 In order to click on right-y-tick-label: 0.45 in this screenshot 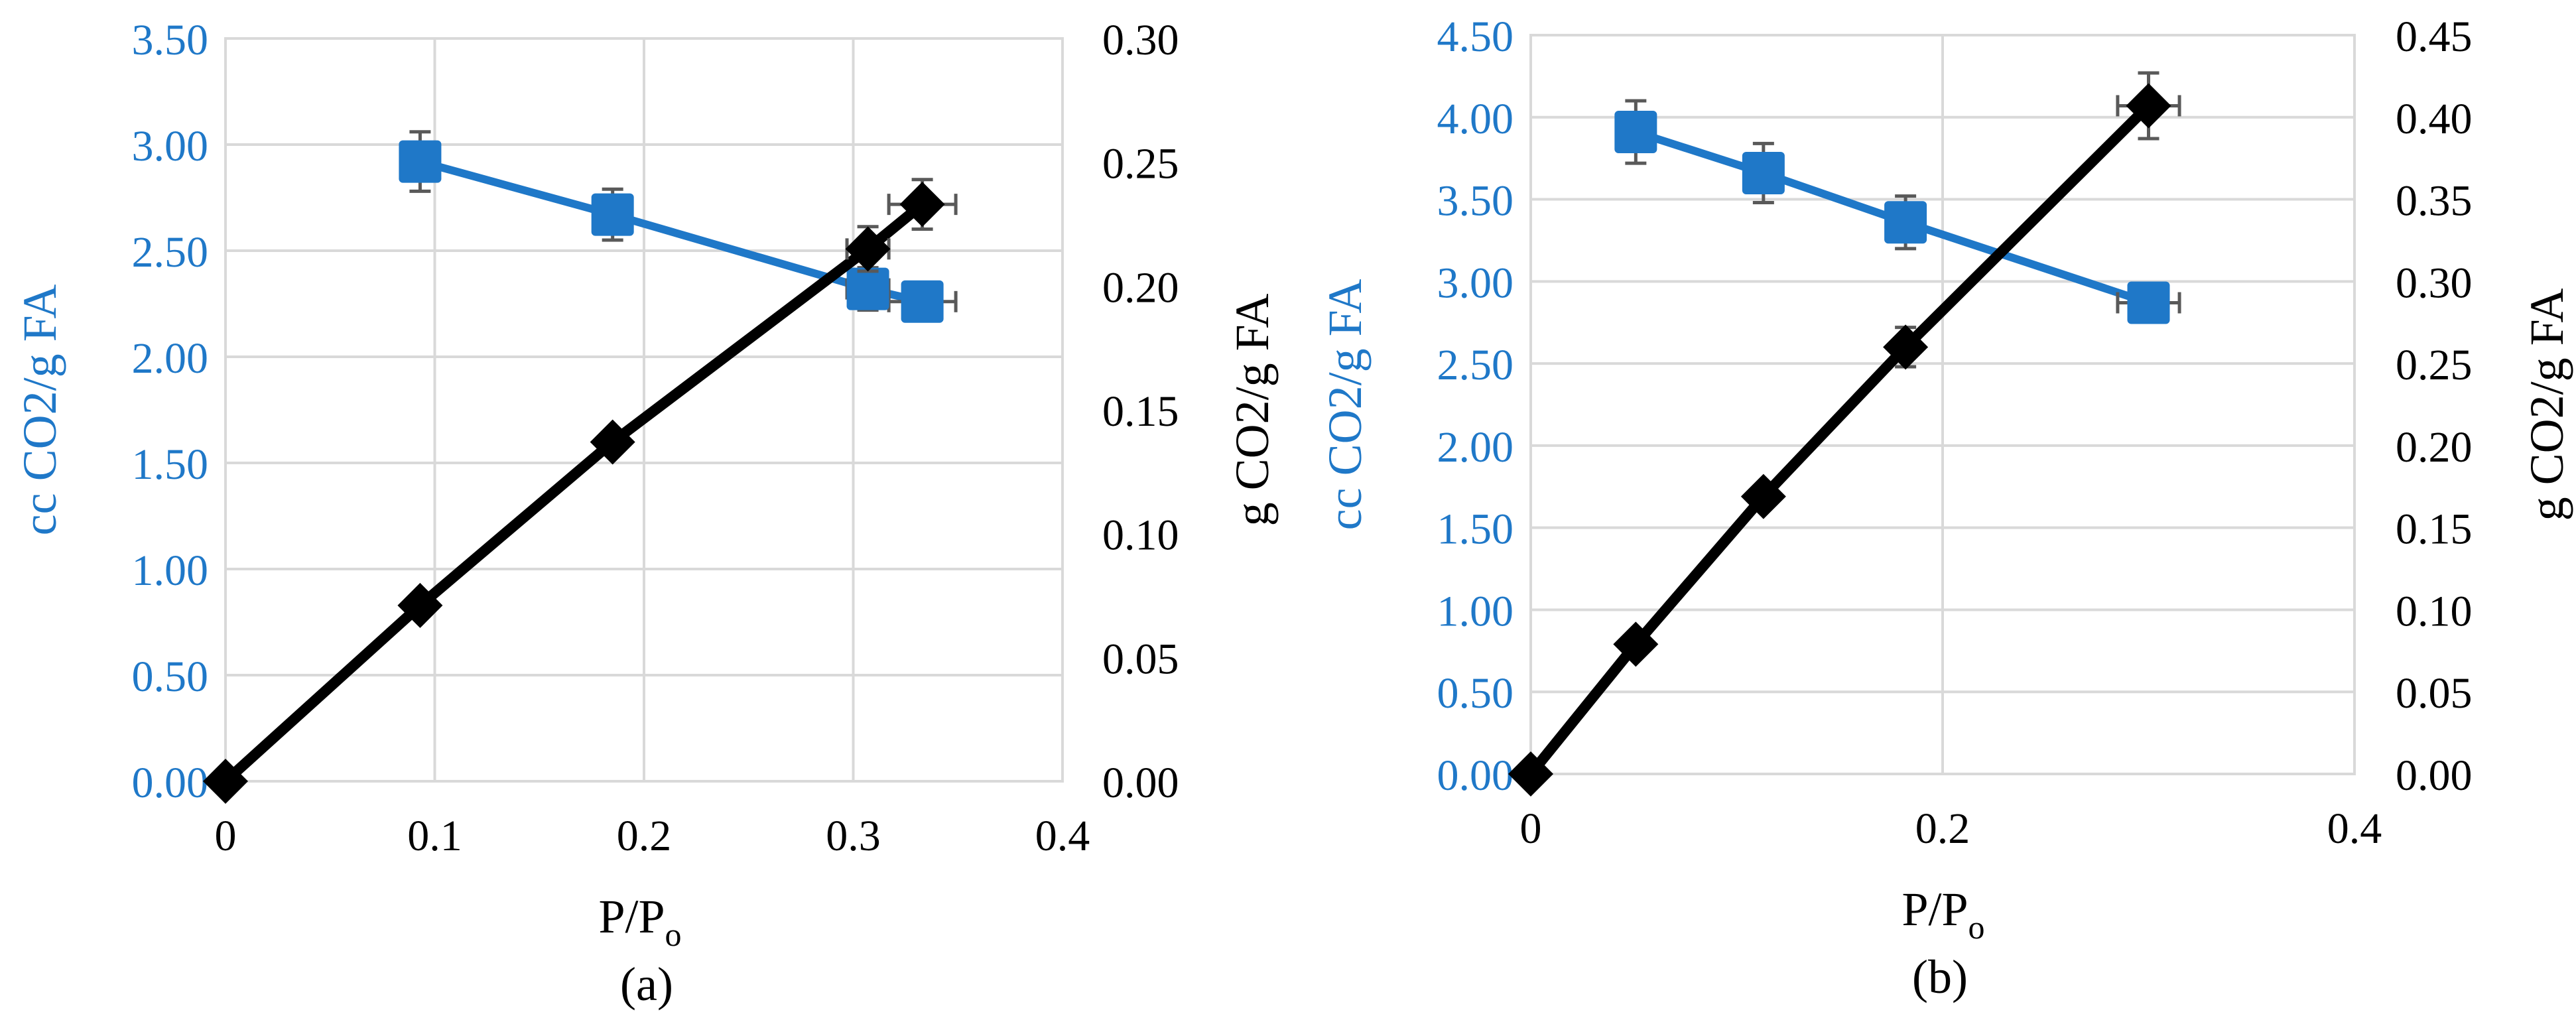, I will do `click(2435, 37)`.